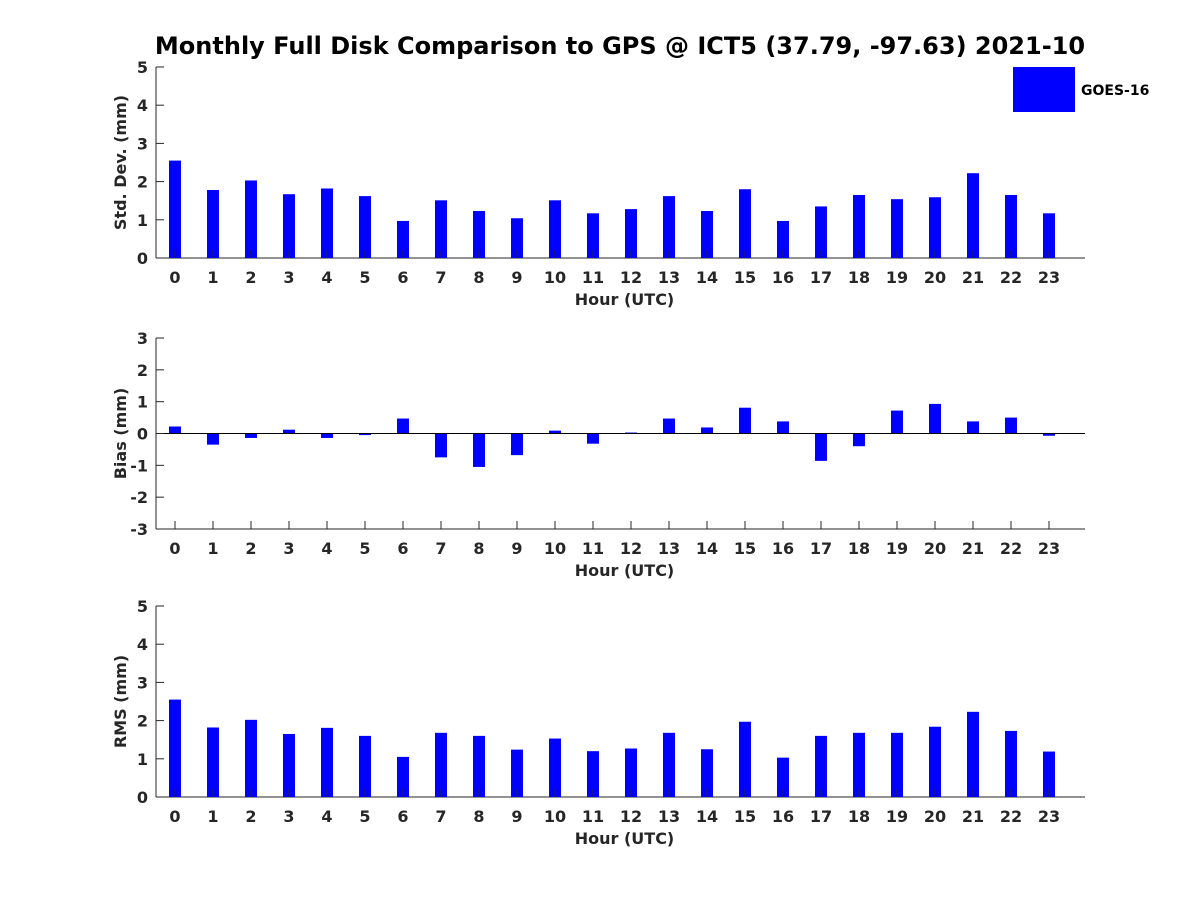 The height and width of the screenshot is (900, 1200). What do you see at coordinates (142, 258) in the screenshot?
I see `y-tick-label: 0` at bounding box center [142, 258].